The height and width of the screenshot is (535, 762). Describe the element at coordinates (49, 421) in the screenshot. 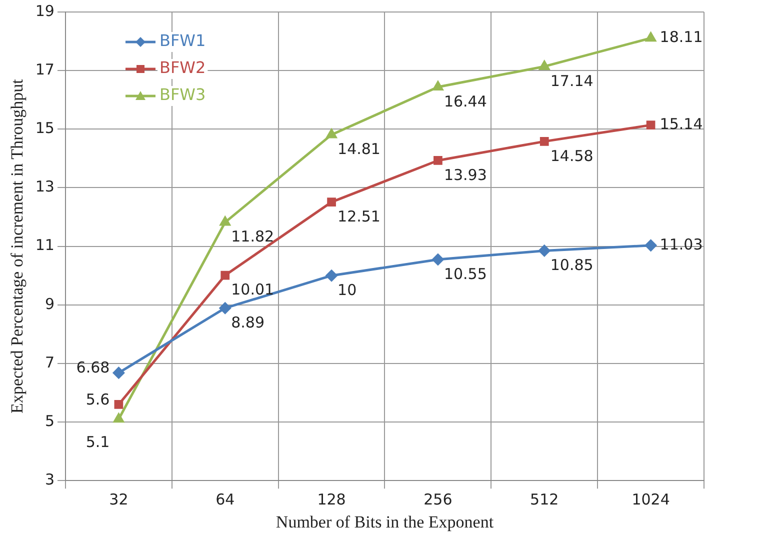

I see `y-tick-label: 5` at that location.